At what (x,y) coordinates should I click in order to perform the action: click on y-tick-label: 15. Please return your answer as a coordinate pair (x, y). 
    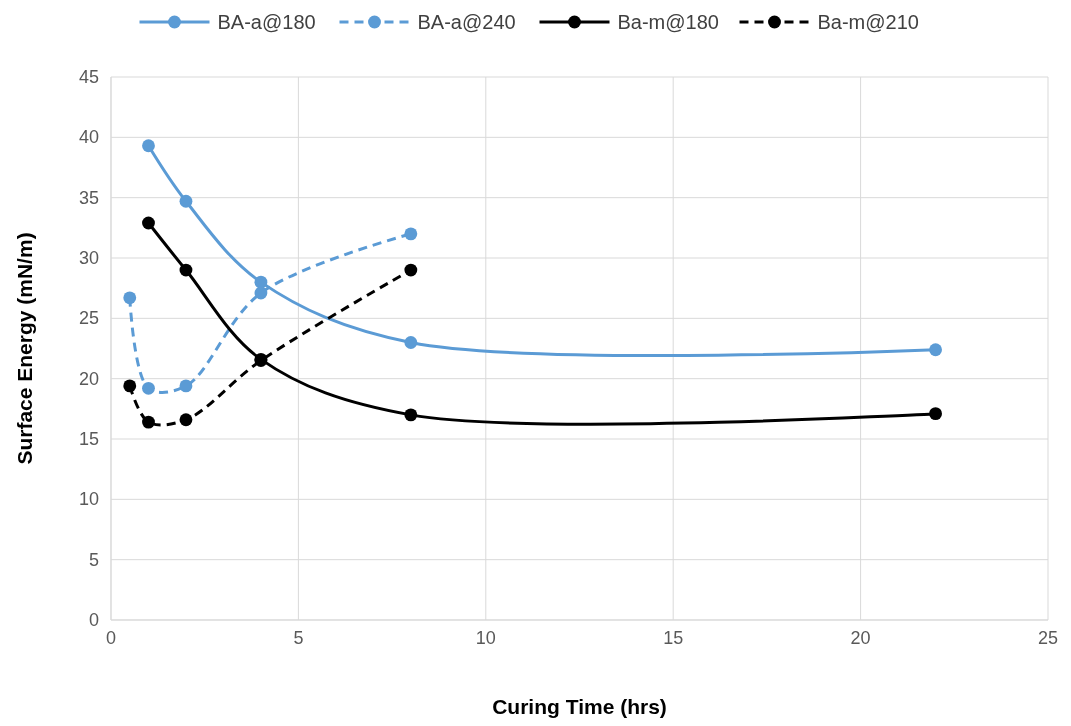
    Looking at the image, I should click on (88, 439).